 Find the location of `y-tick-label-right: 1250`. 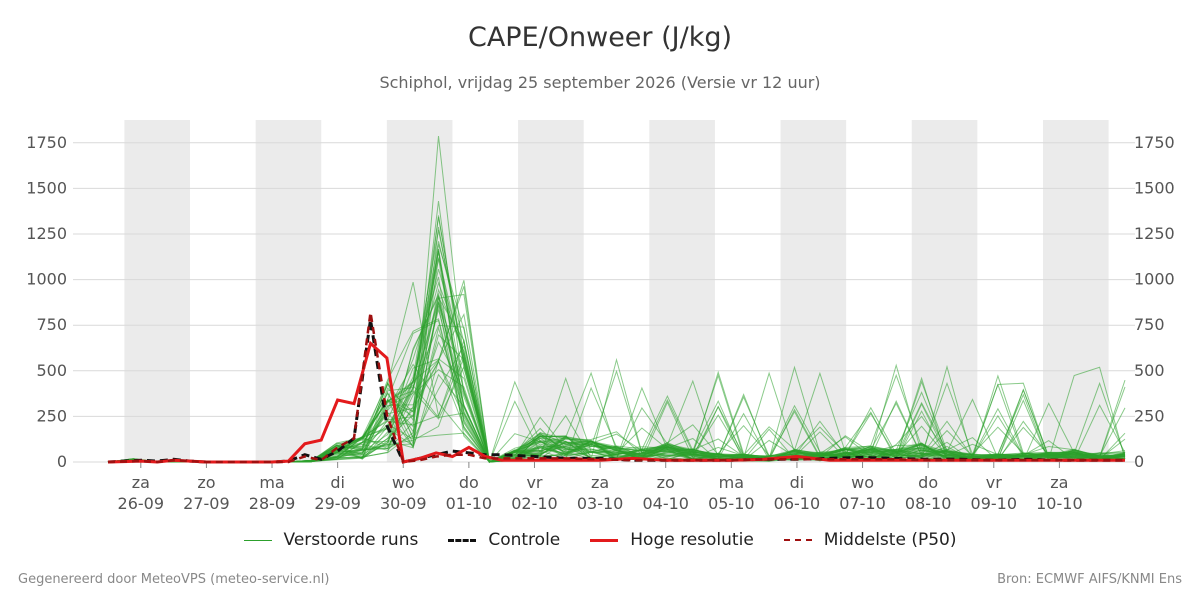

y-tick-label-right: 1250 is located at coordinates (1154, 233).